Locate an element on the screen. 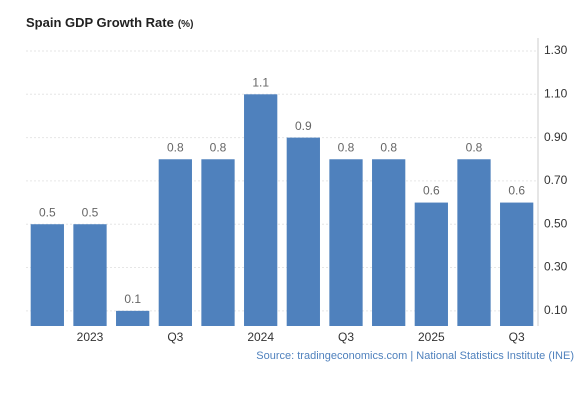 The image size is (585, 400). title-text: Spain GDP Growth Rate is located at coordinates (100, 22).